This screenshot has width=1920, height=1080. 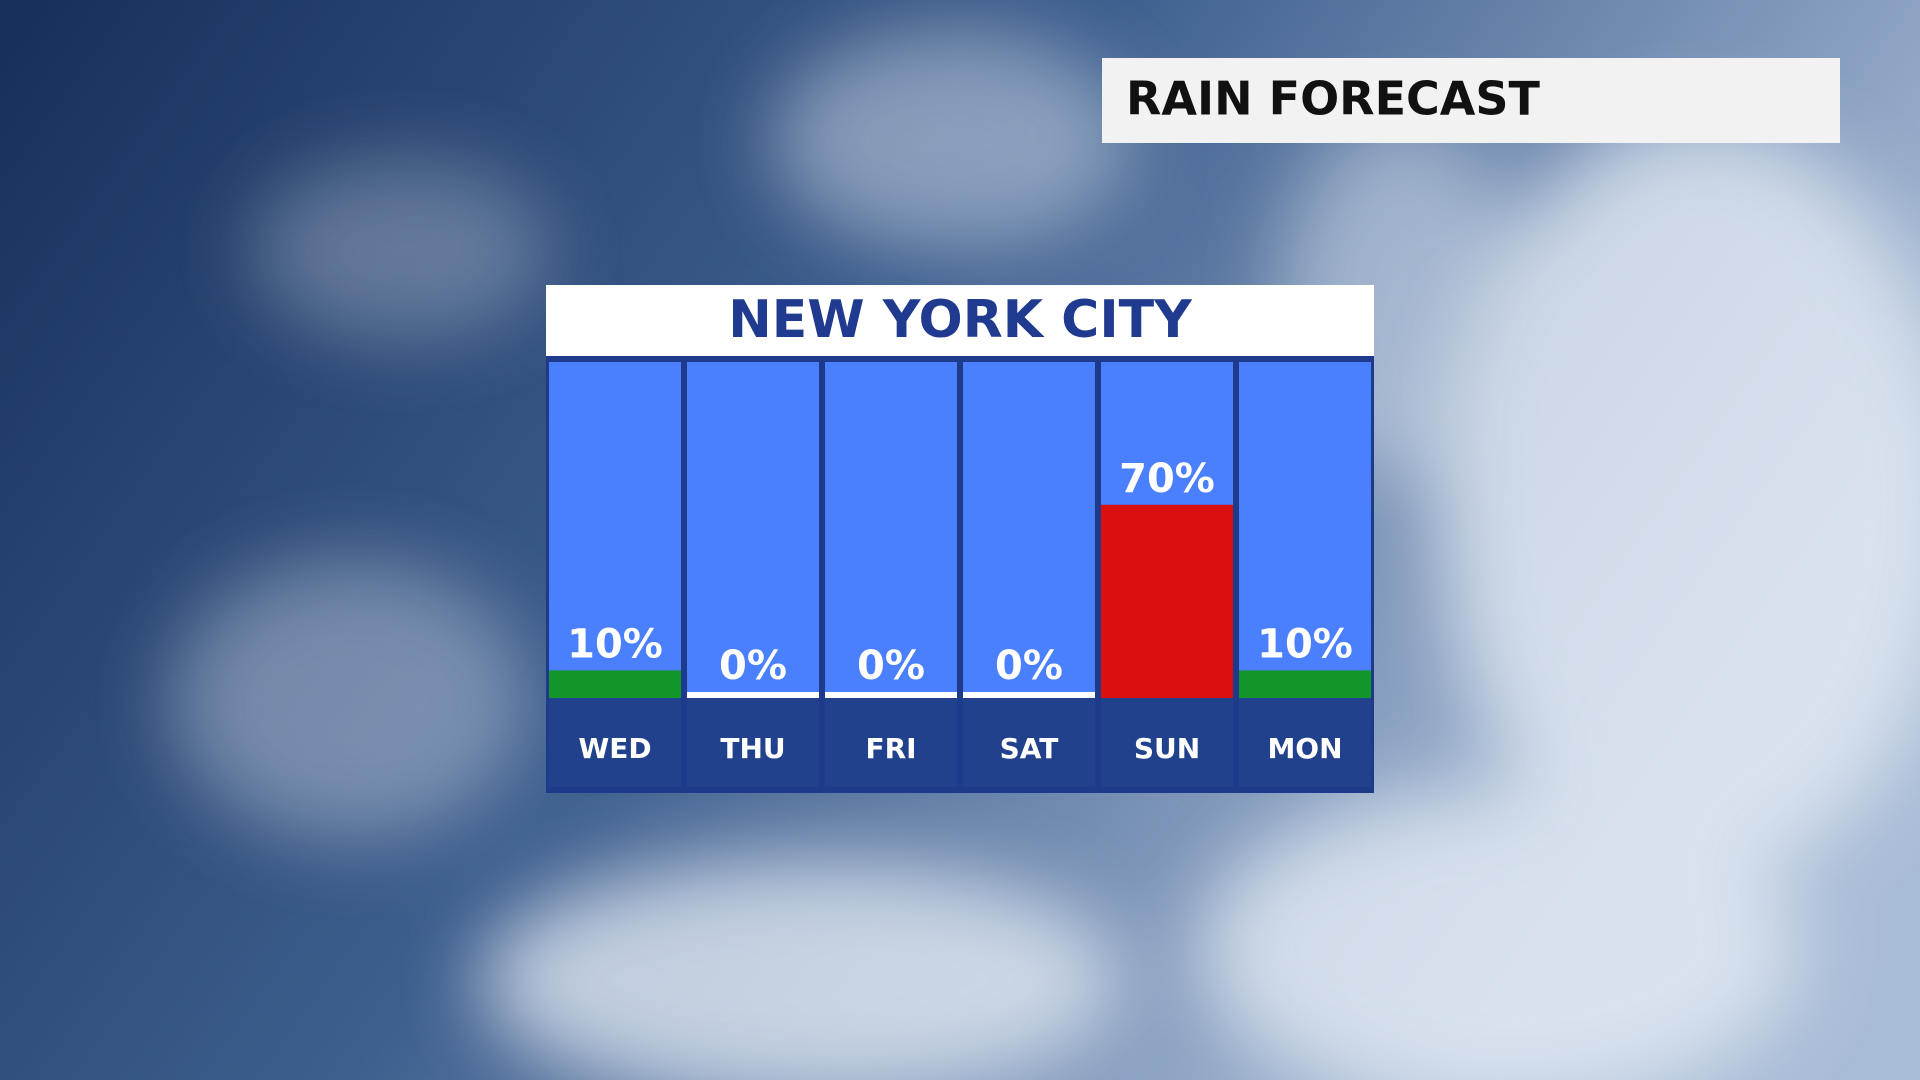 I want to click on header-box, so click(x=1471, y=100).